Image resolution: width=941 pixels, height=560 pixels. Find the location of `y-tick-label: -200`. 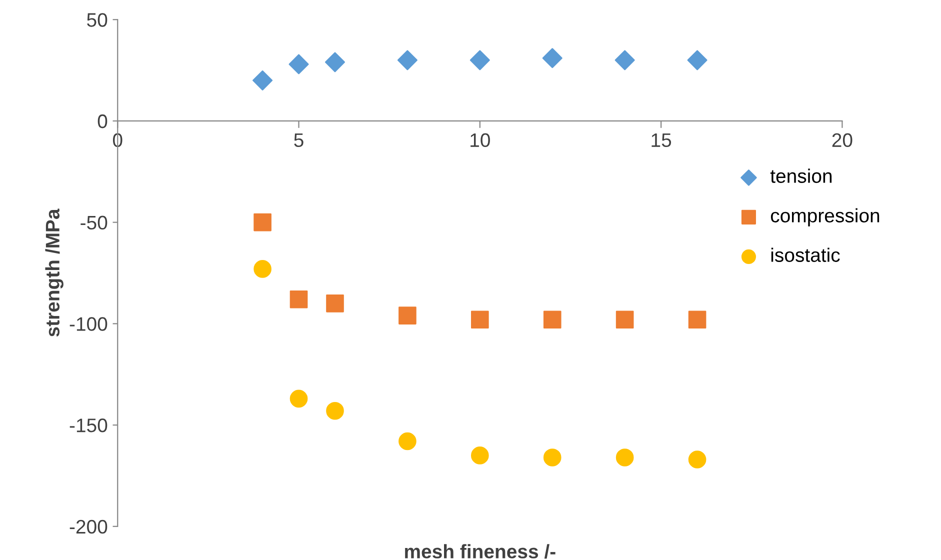

y-tick-label: -200 is located at coordinates (89, 527).